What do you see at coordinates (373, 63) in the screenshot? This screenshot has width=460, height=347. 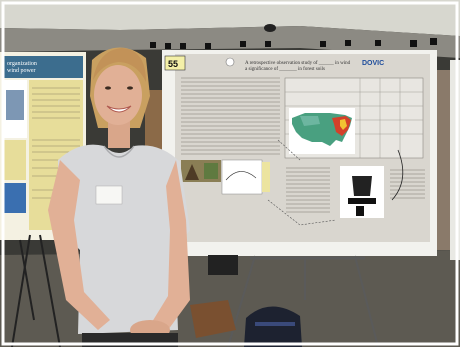 I see `poster-logo: DOVIC` at bounding box center [373, 63].